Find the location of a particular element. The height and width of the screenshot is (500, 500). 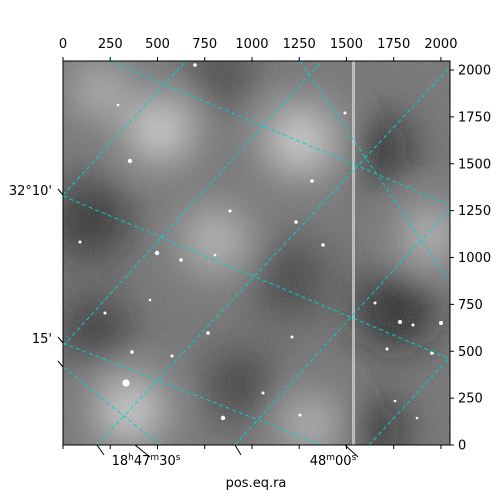

pixel-y-axis-right: 0 250 500 750 1000 1250 1500 1750 2000 is located at coordinates (470, 259).